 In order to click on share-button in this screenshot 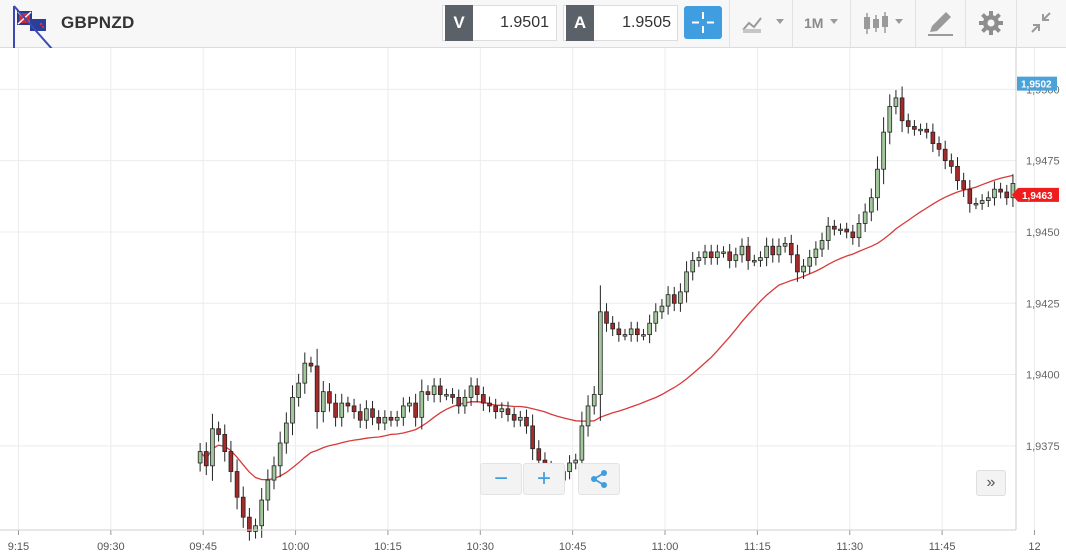, I will do `click(599, 479)`.